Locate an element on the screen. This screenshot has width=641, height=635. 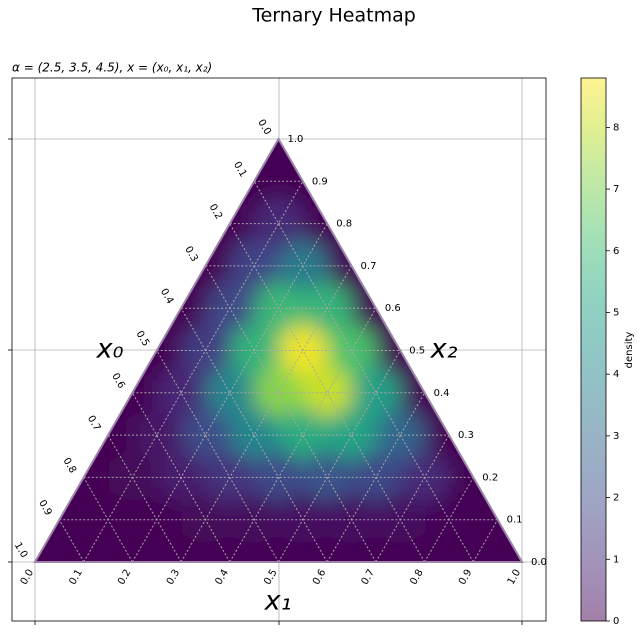
x1-axis-label: x₁ is located at coordinates (278, 601).